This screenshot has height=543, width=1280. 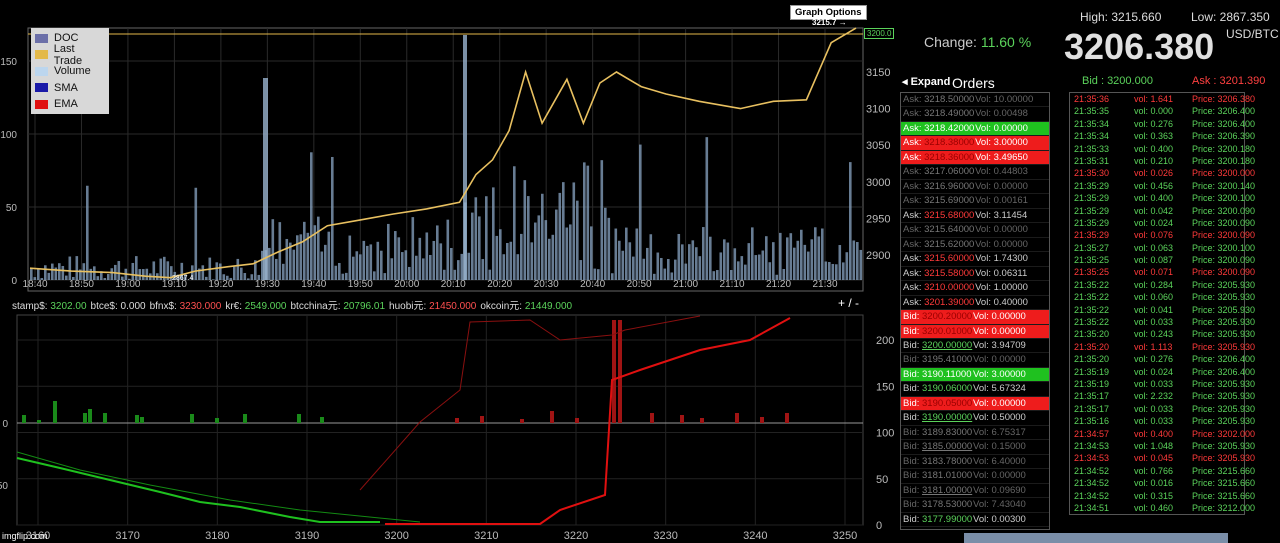 I want to click on expand-button: ◂ Expand, so click(x=926, y=82).